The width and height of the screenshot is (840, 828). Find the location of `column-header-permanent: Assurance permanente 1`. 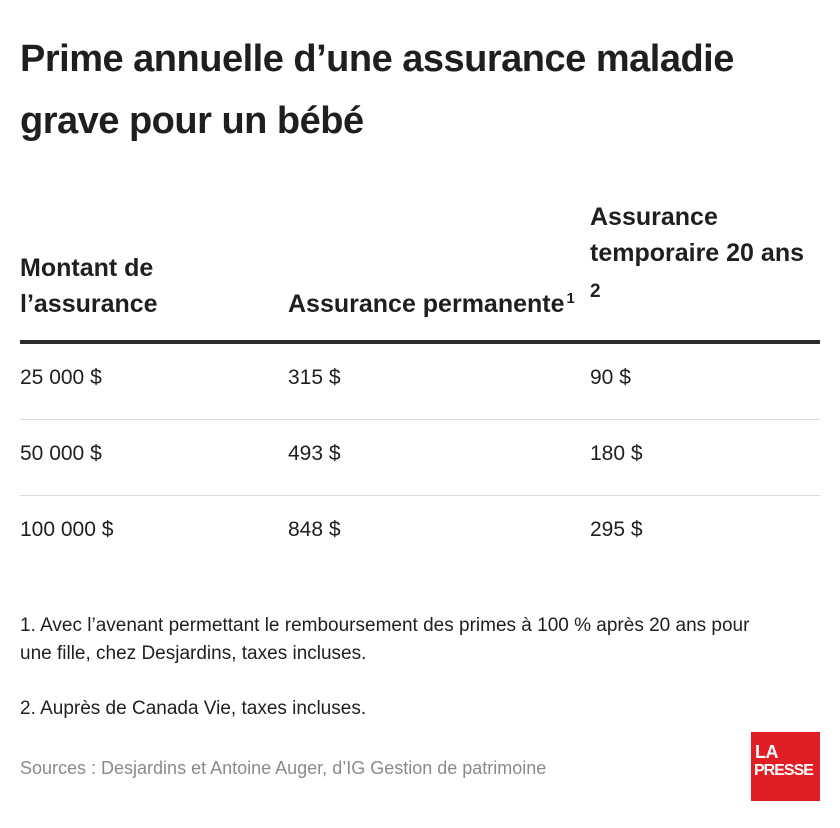

column-header-permanent: Assurance permanente 1 is located at coordinates (433, 304).